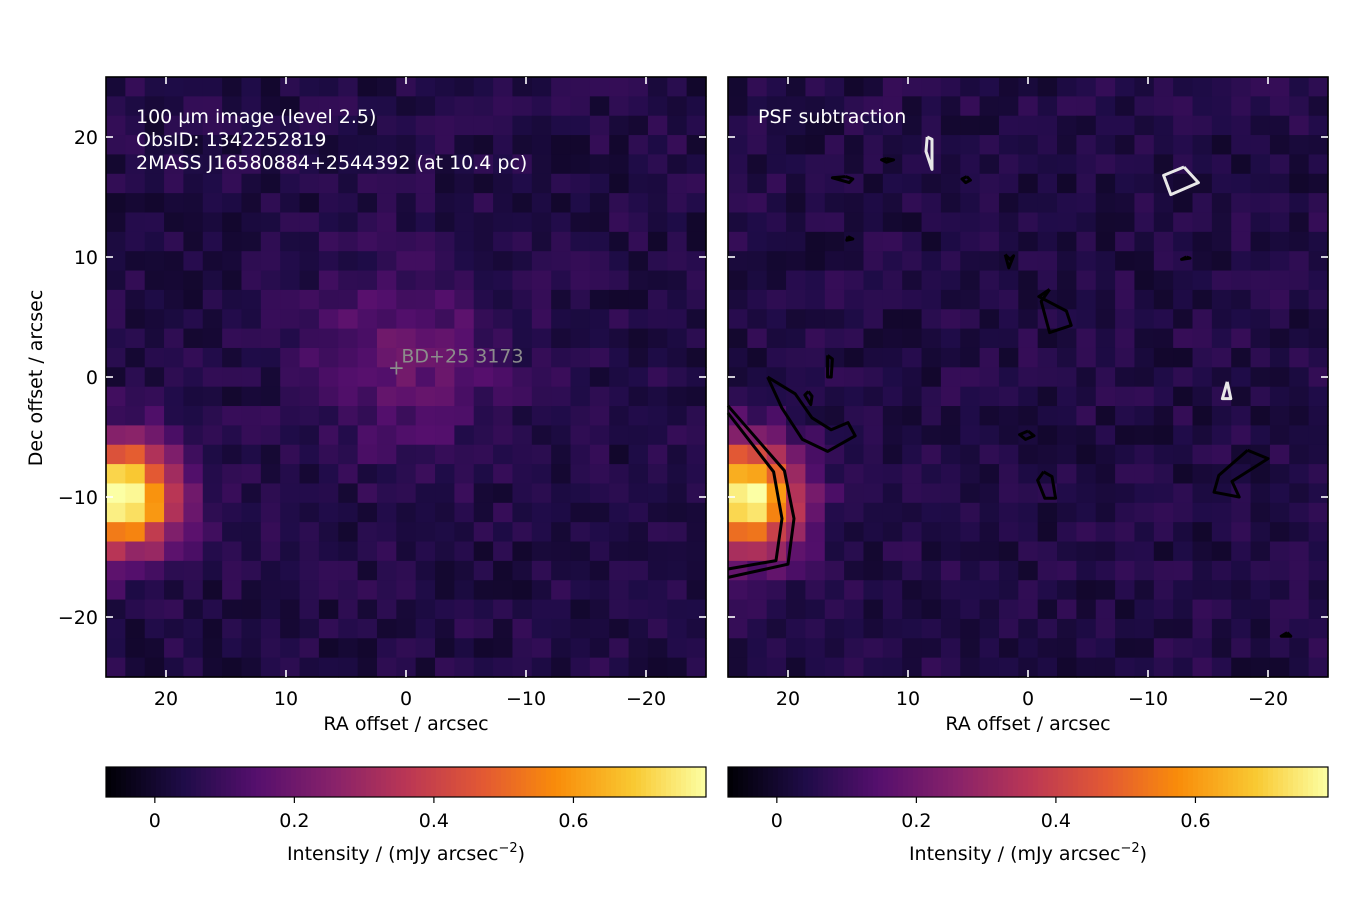  Describe the element at coordinates (788, 699) in the screenshot. I see `x-tick-label: 20` at that location.